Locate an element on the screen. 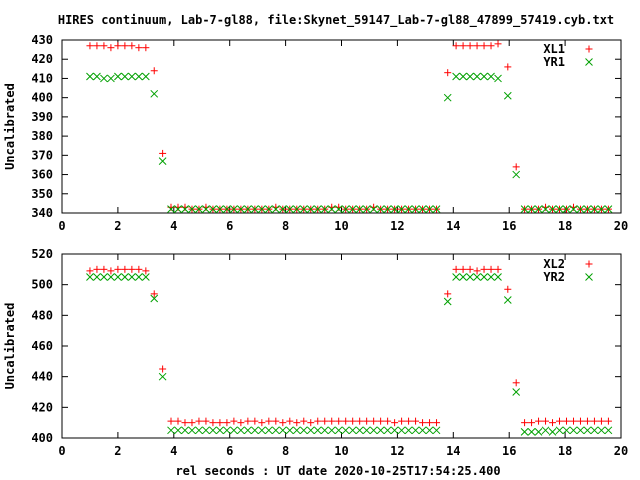 This screenshot has height=480, width=640. legend-label: YR1 is located at coordinates (554, 62).